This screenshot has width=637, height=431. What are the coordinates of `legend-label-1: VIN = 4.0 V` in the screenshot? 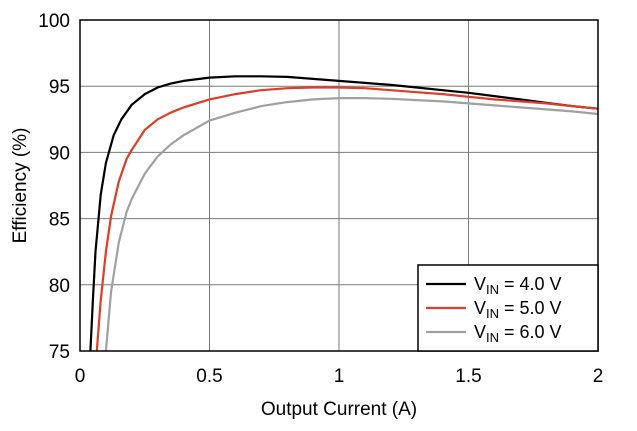 It's located at (518, 285).